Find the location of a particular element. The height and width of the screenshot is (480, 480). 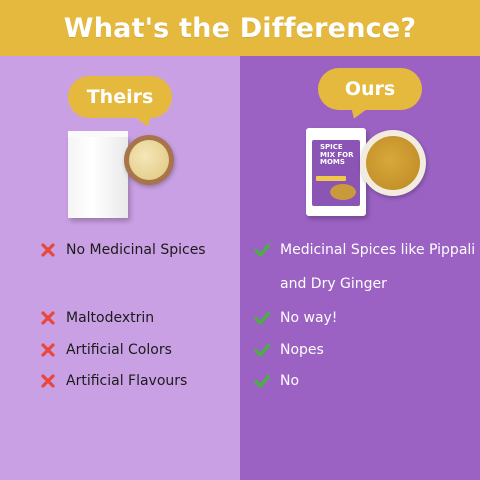

ours-item-text: No way! is located at coordinates (309, 318).